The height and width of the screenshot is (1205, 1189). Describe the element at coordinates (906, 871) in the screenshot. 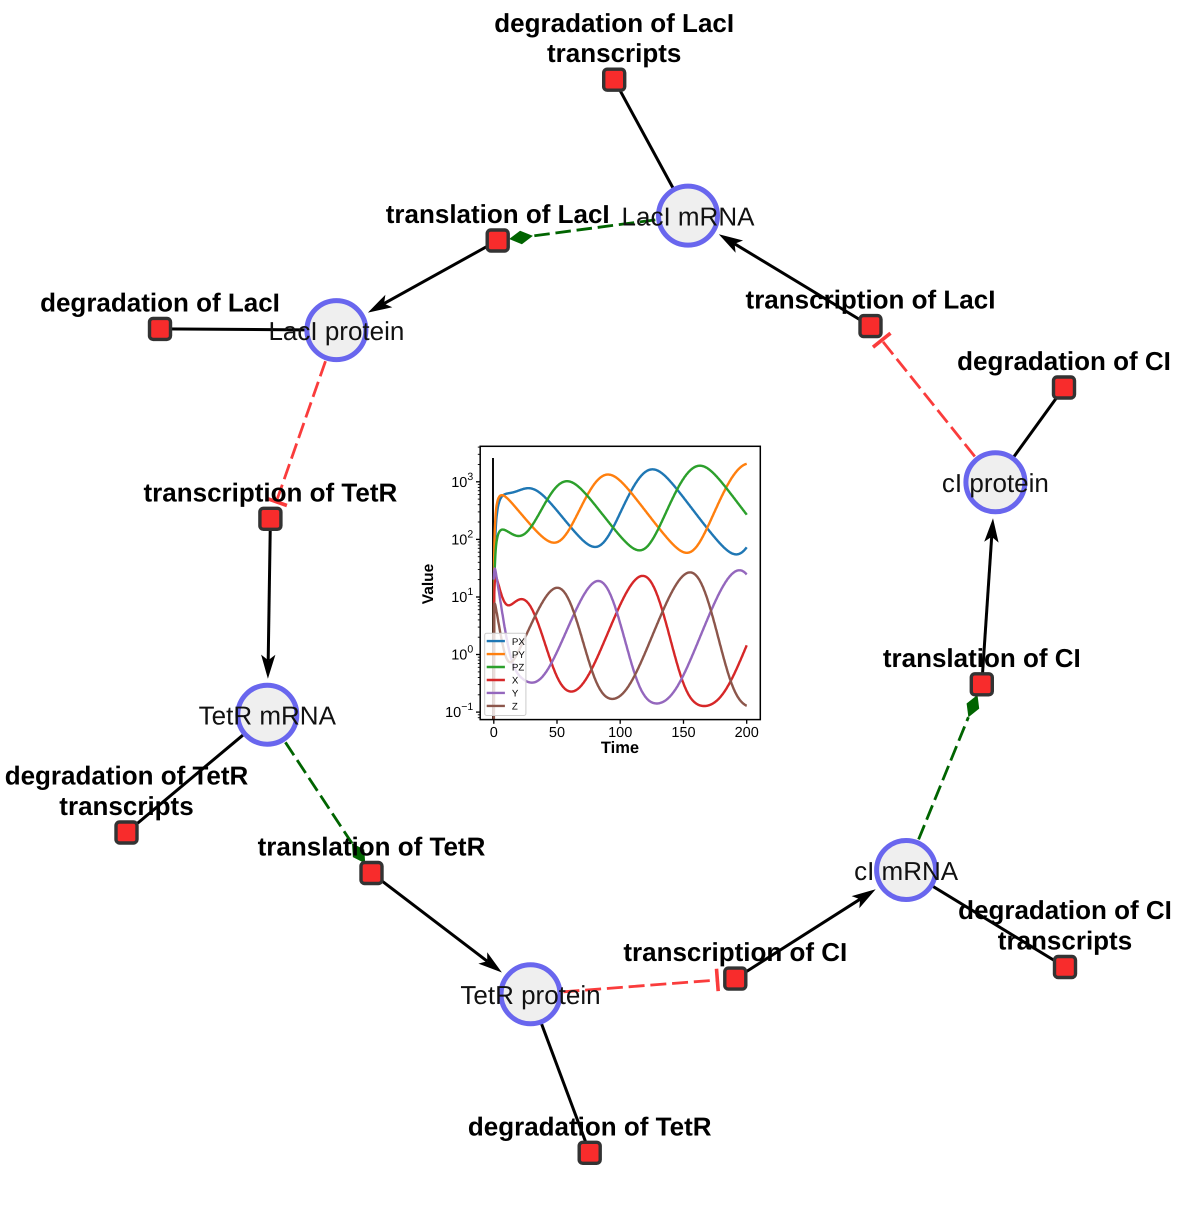

I see `svg-text: cI mRNA` at that location.